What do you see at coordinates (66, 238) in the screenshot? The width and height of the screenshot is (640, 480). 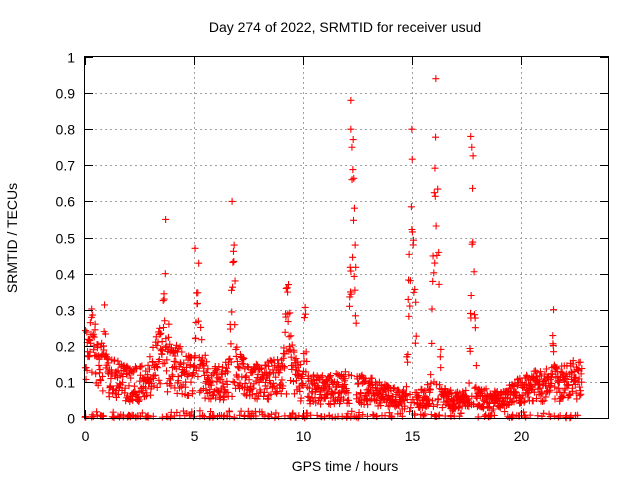 I see `y-tick-labels: 0 0.1 0.2 0.3 0.4 0.5 0.6 0.7 0.8 0.9 1` at bounding box center [66, 238].